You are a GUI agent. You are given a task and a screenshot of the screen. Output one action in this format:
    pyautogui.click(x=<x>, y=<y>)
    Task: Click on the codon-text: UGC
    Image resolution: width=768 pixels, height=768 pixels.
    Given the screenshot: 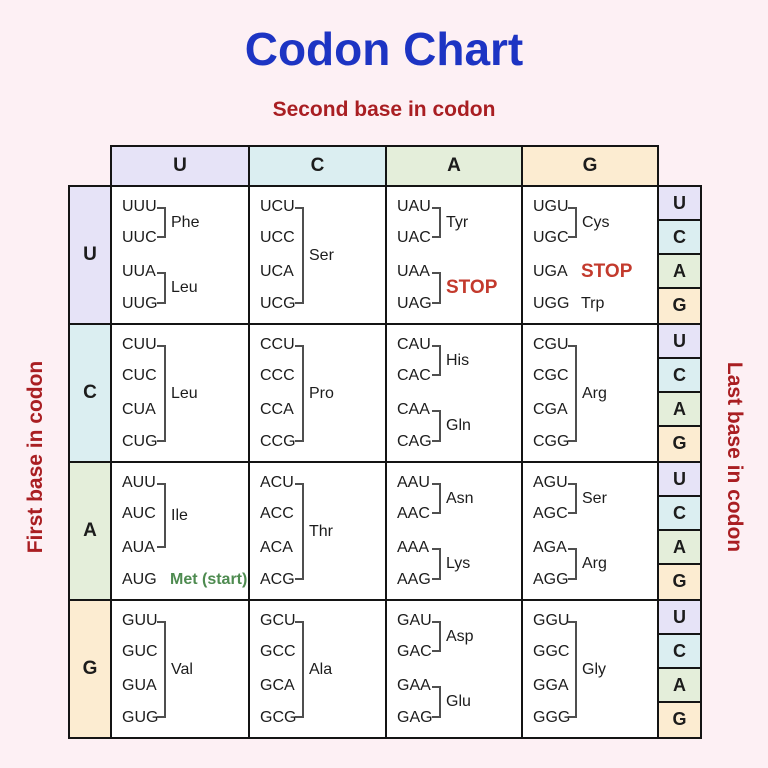 What is the action you would take?
    pyautogui.click(x=551, y=237)
    